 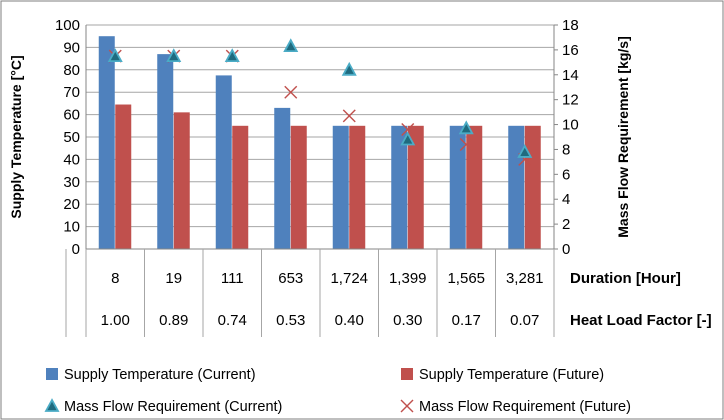 I want to click on category-label: 1,565, so click(x=466, y=278).